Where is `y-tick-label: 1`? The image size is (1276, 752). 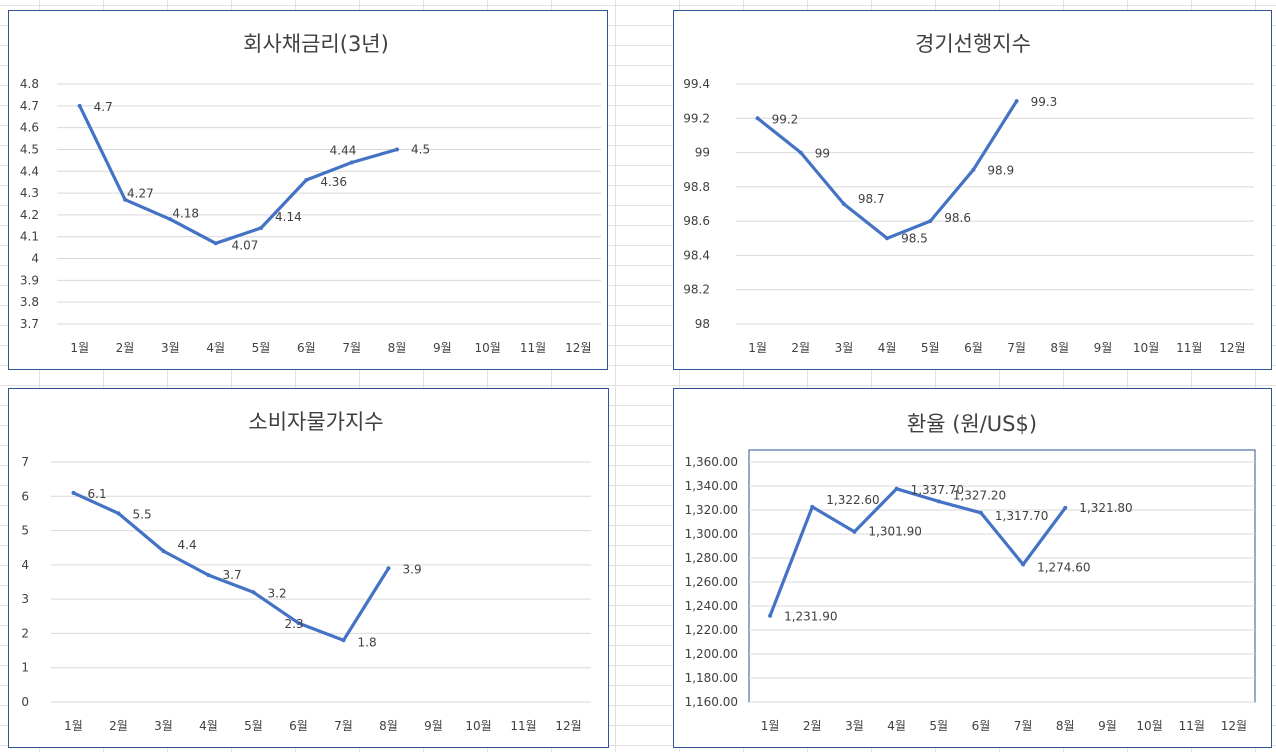
y-tick-label: 1 is located at coordinates (25, 668).